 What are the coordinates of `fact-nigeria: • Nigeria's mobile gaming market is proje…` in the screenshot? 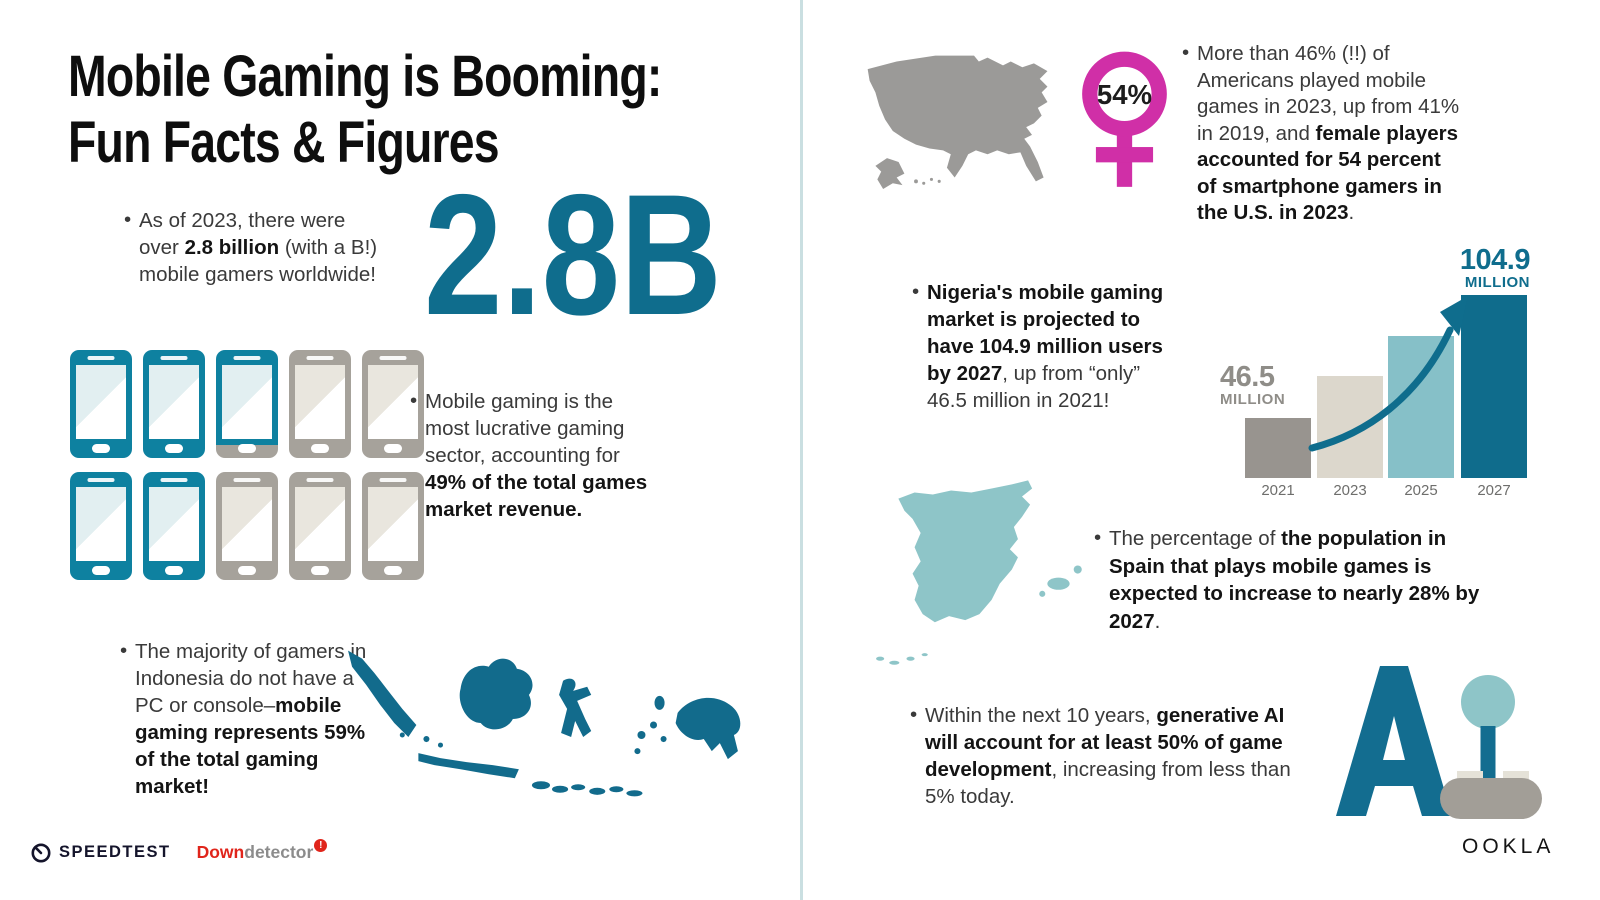 It's located at (1038, 346).